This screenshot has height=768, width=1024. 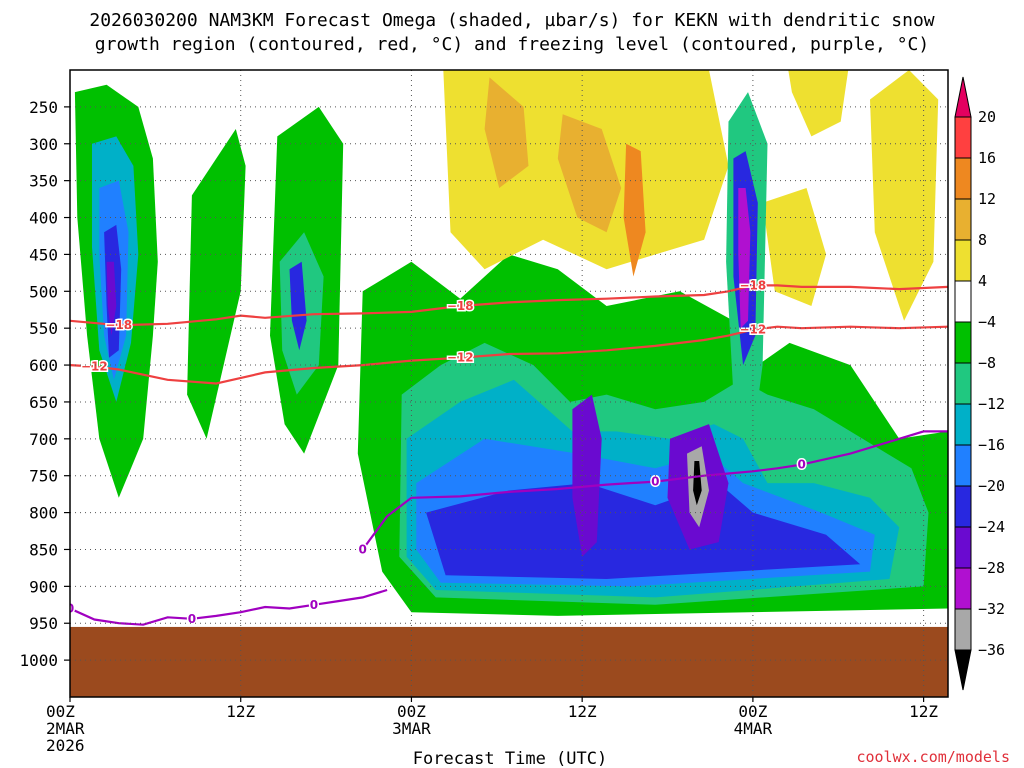 What do you see at coordinates (979, 383) in the screenshot?
I see `colorbar: 20 16 12 8 4 −4 −8 −12 −16 −20 −24 −28 −32 −36` at bounding box center [979, 383].